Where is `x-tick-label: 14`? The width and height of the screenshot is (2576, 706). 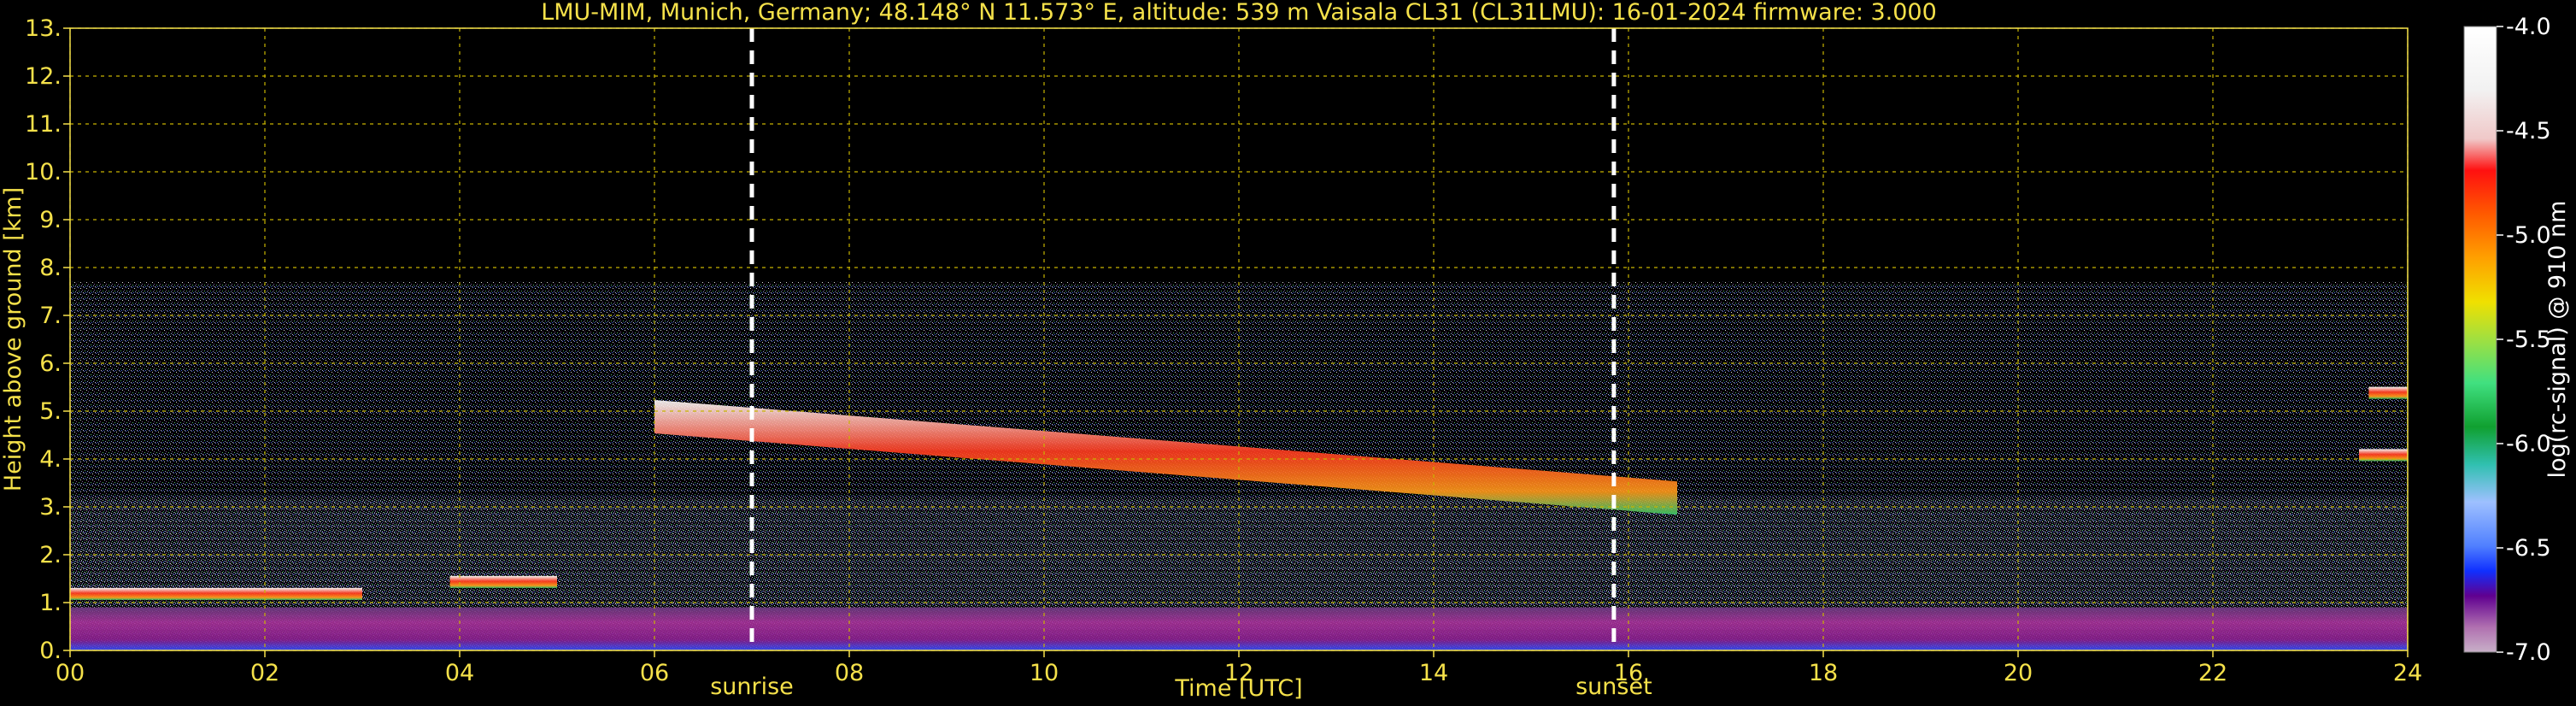 x-tick-label: 14 is located at coordinates (1433, 673).